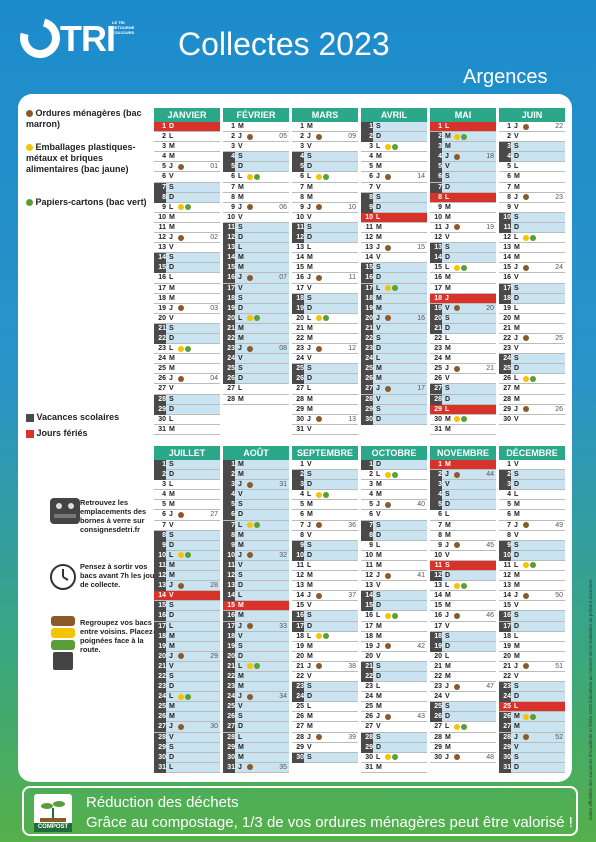 This screenshot has width=596, height=842. What do you see at coordinates (229, 308) in the screenshot?
I see `day-number: 19` at bounding box center [229, 308].